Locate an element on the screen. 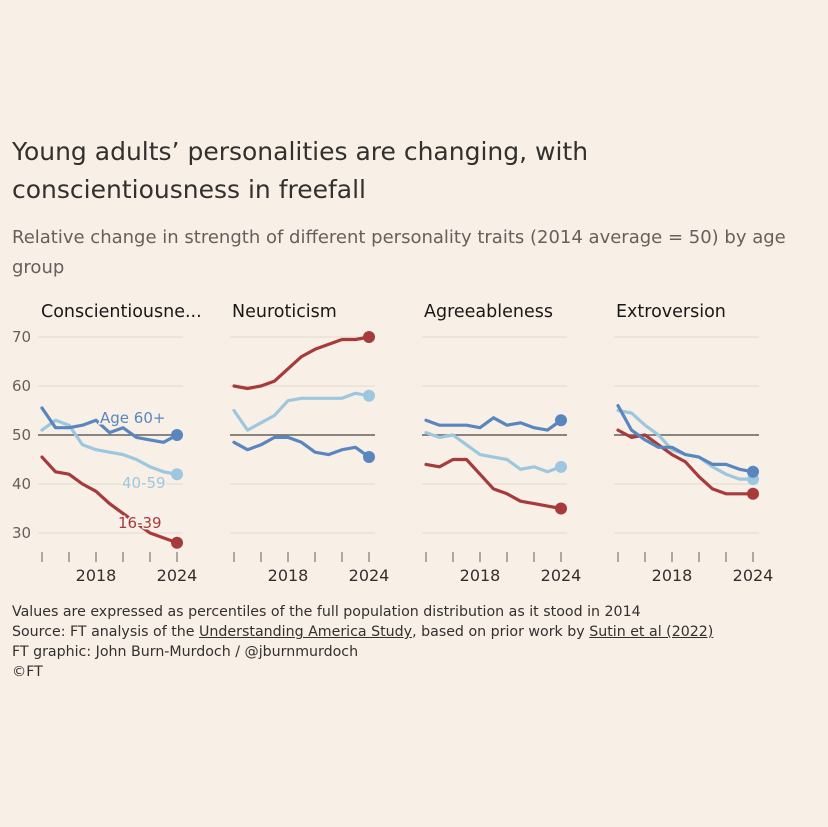 The image size is (828, 827). panel-title: Agreeableness is located at coordinates (488, 312).